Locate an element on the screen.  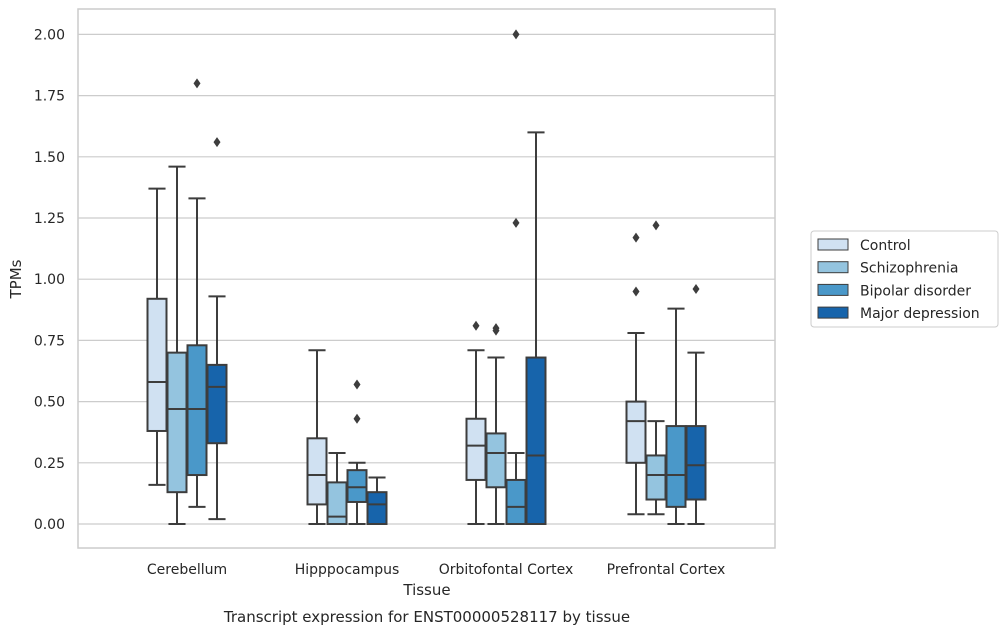
y-tick-label: 2.00 is located at coordinates (49, 35).